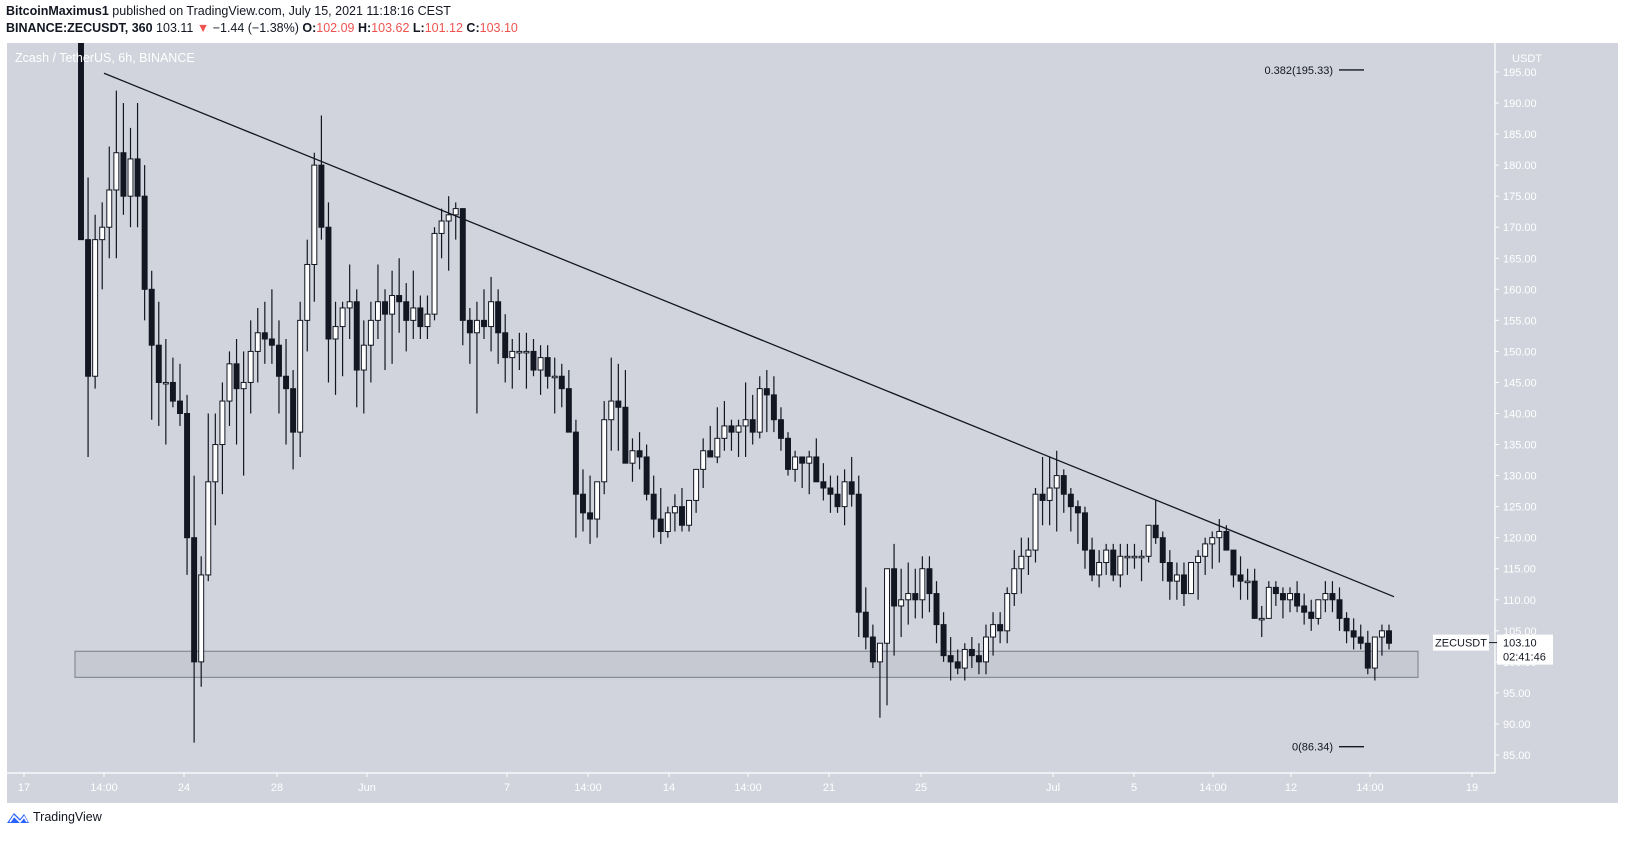 This screenshot has width=1627, height=867. What do you see at coordinates (1461, 644) in the screenshot?
I see `svg-text: ZECUSDT` at bounding box center [1461, 644].